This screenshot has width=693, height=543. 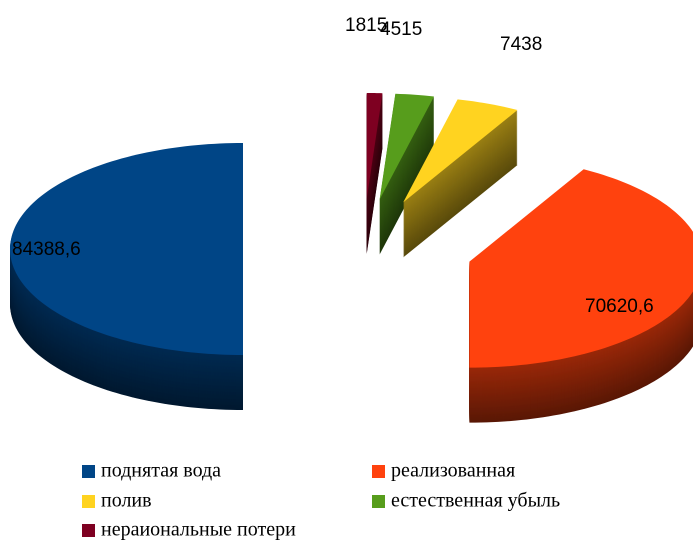 I want to click on data-label: 70620,6, so click(x=619, y=306).